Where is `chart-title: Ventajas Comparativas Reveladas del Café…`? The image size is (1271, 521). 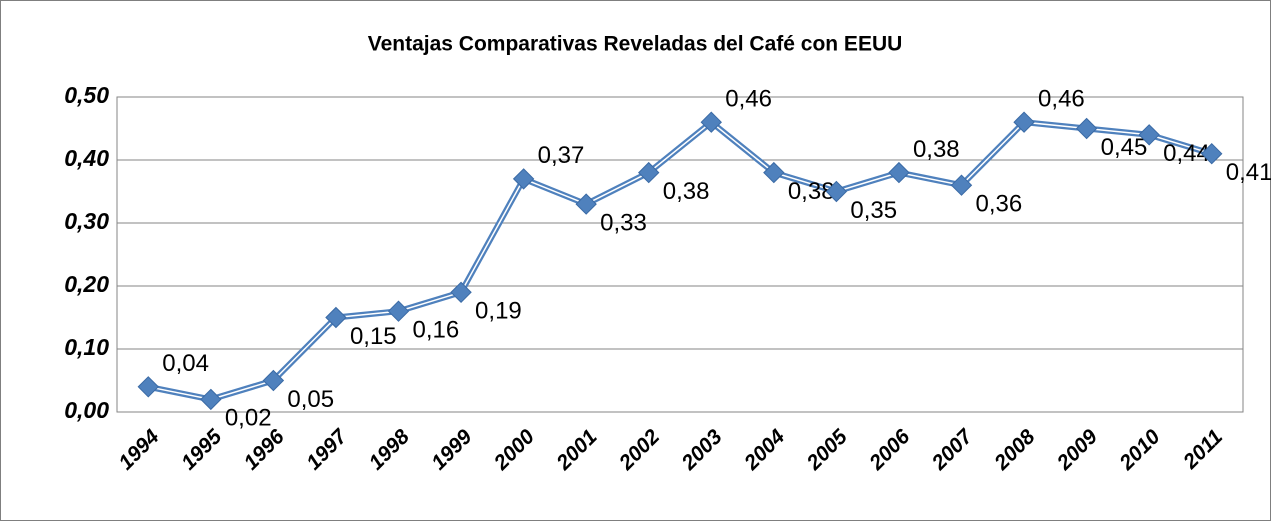 chart-title: Ventajas Comparativas Reveladas del Café… is located at coordinates (635, 44).